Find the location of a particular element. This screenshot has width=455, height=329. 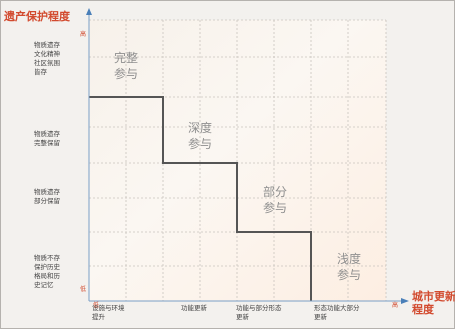

x-axis-high-label: 高 is located at coordinates (395, 305).